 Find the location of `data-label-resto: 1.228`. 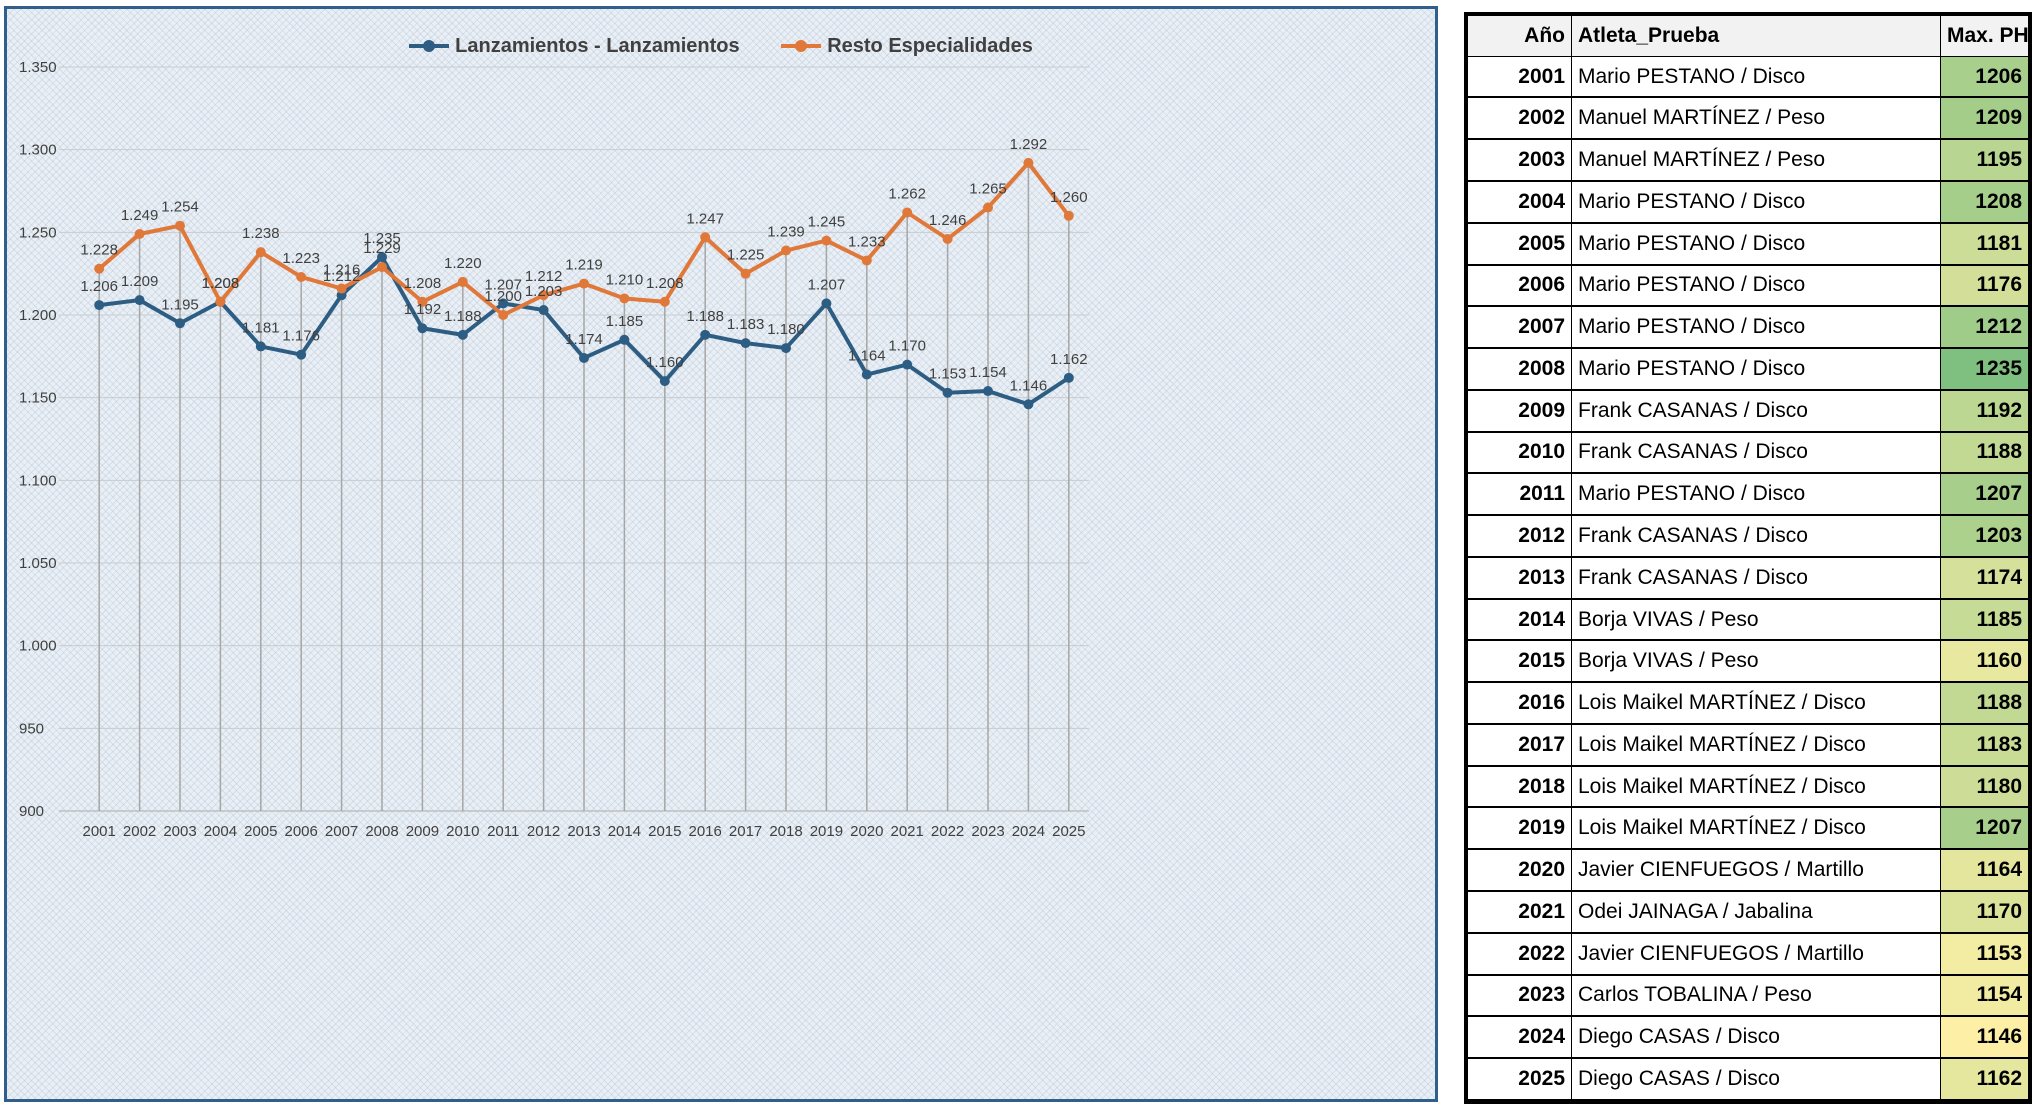

data-label-resto: 1.228 is located at coordinates (99, 250).